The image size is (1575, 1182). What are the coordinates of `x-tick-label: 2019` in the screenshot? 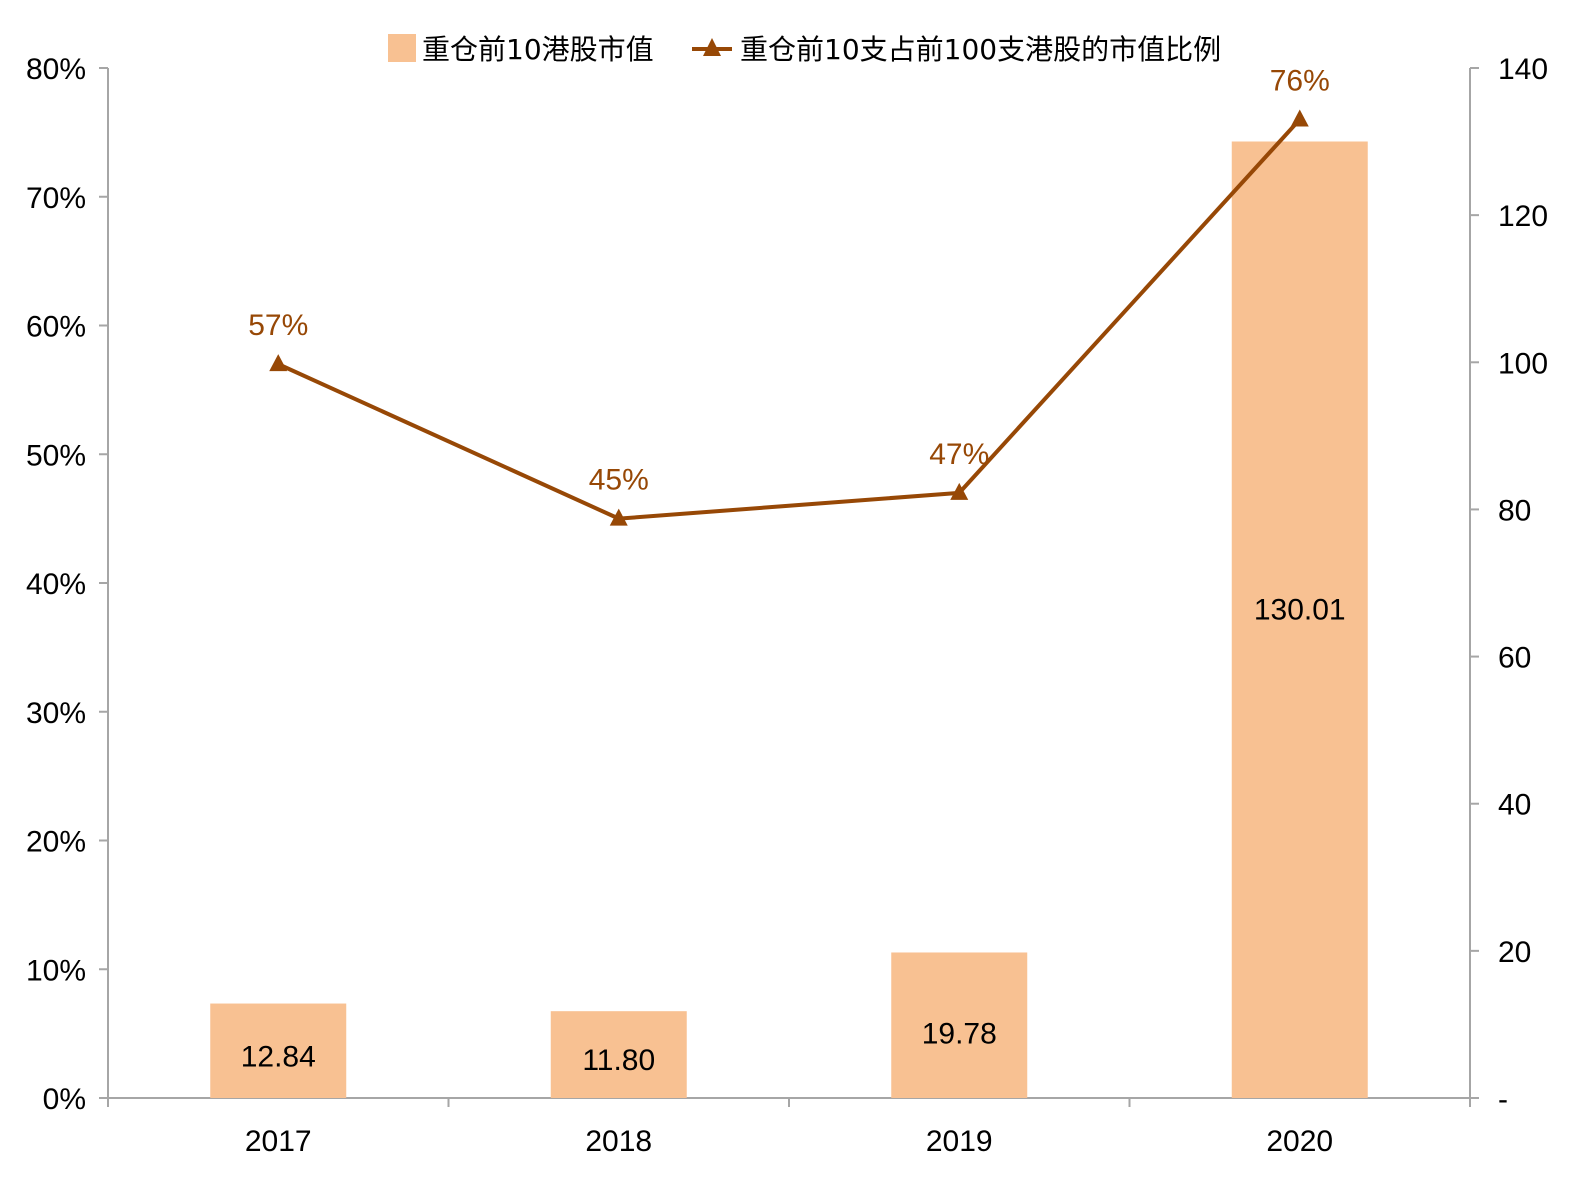 It's located at (959, 1141).